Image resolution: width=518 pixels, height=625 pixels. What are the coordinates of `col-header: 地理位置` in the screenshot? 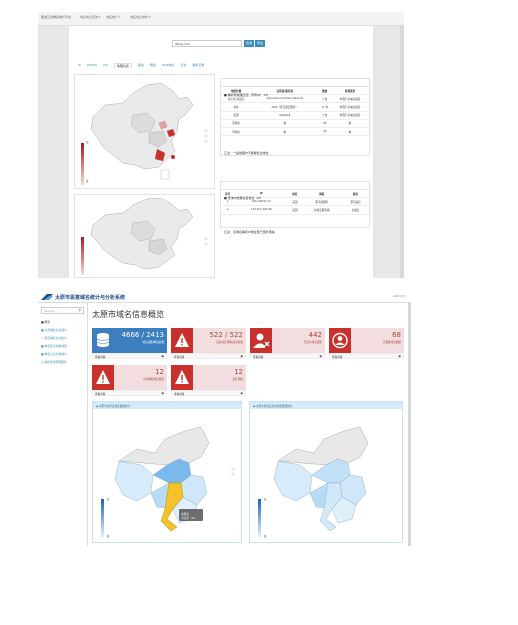 It's located at (236, 91).